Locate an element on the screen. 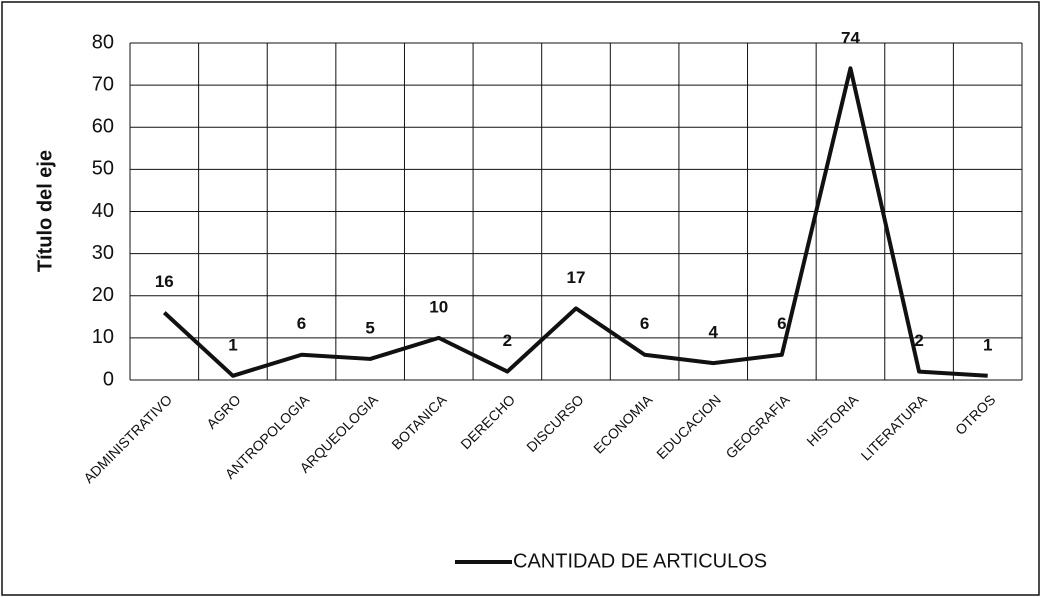 The height and width of the screenshot is (597, 1041). y-tick-label: 70 is located at coordinates (103, 84).